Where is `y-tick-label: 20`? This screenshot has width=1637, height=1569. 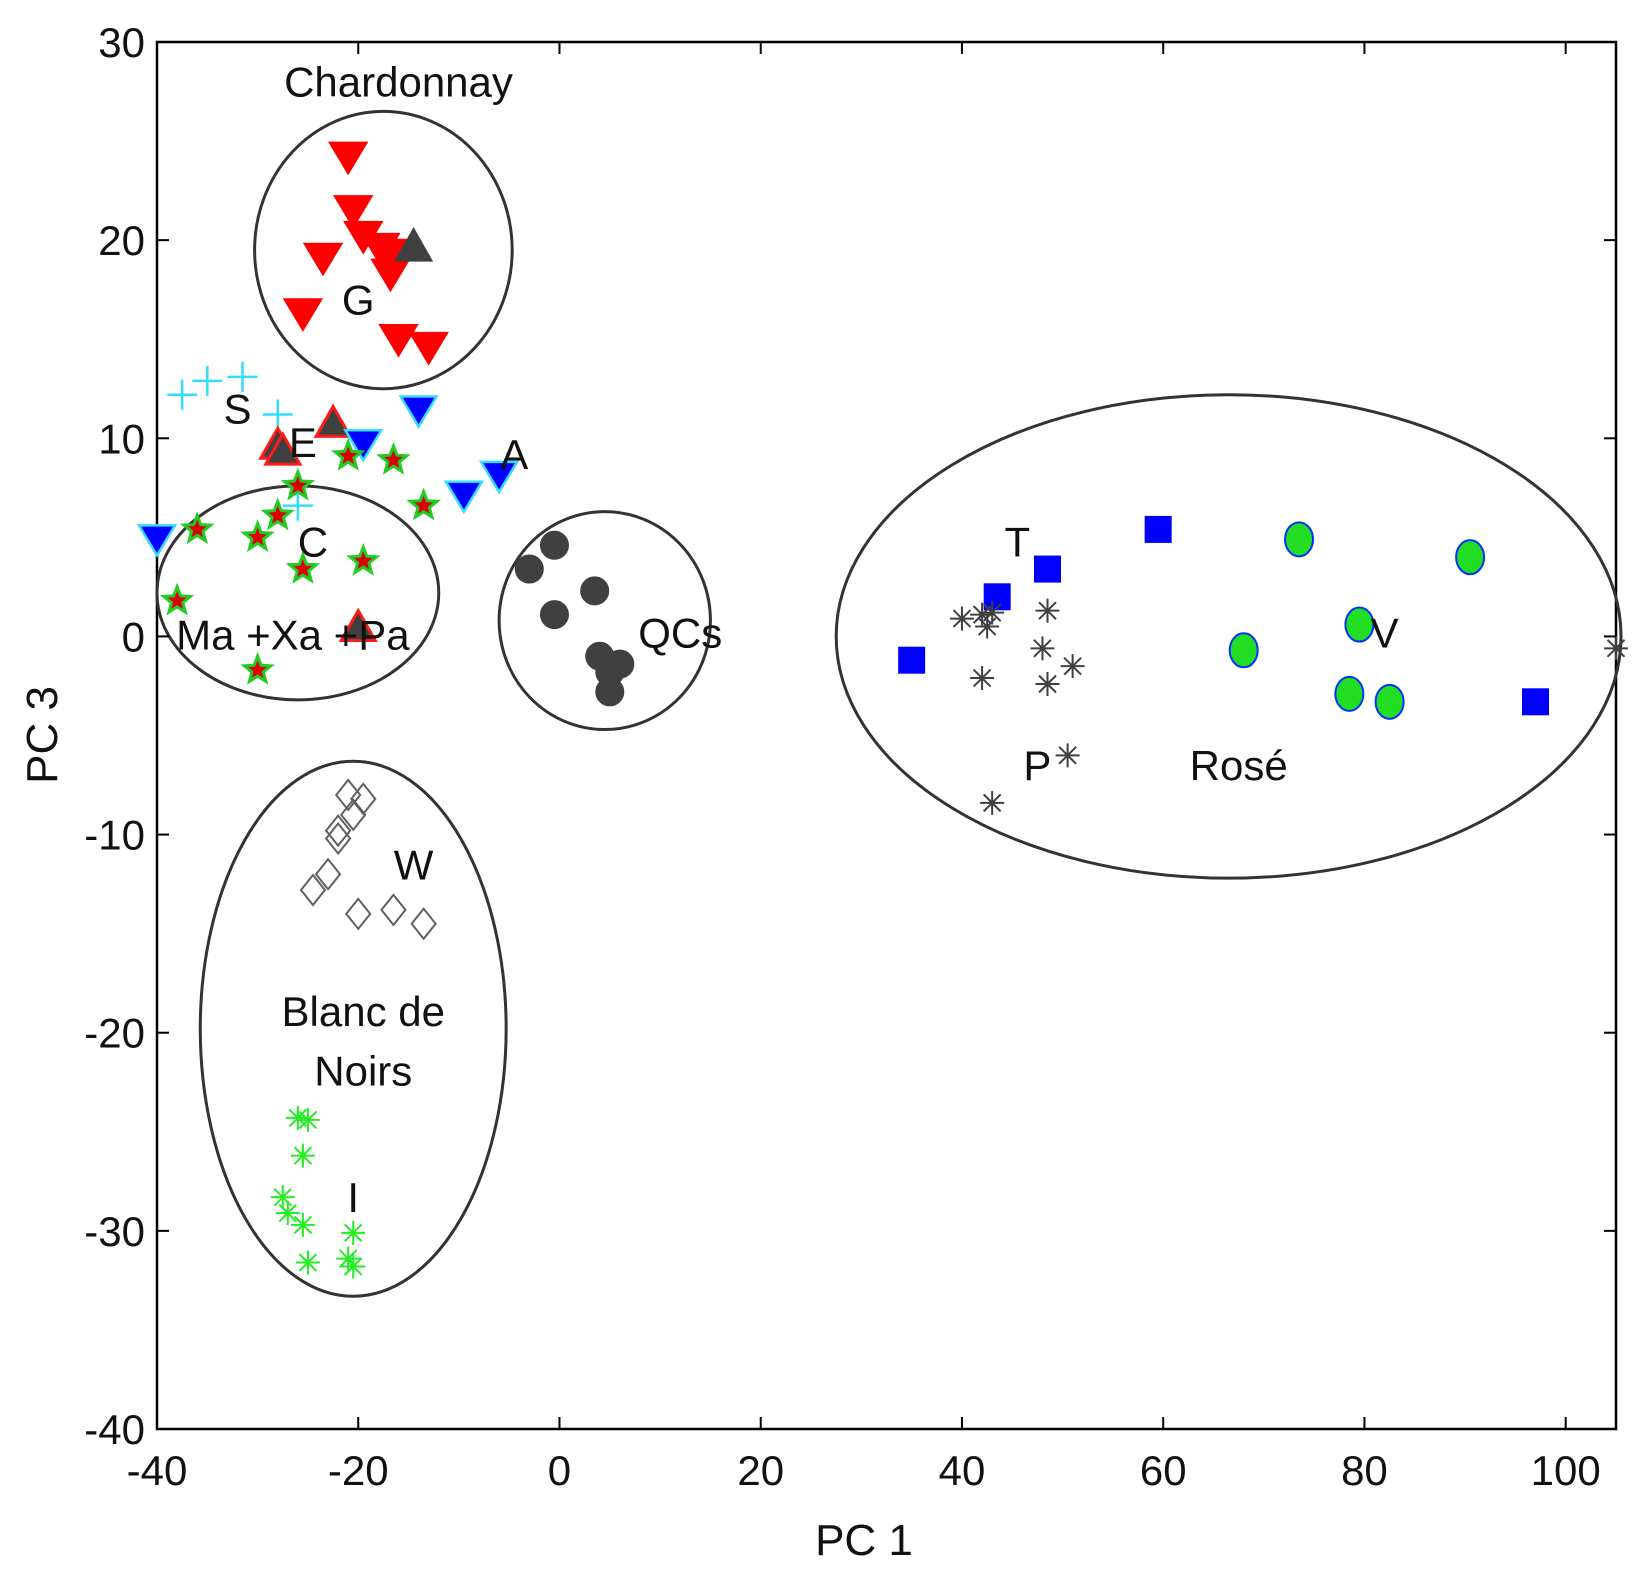 y-tick-label: 20 is located at coordinates (121, 240).